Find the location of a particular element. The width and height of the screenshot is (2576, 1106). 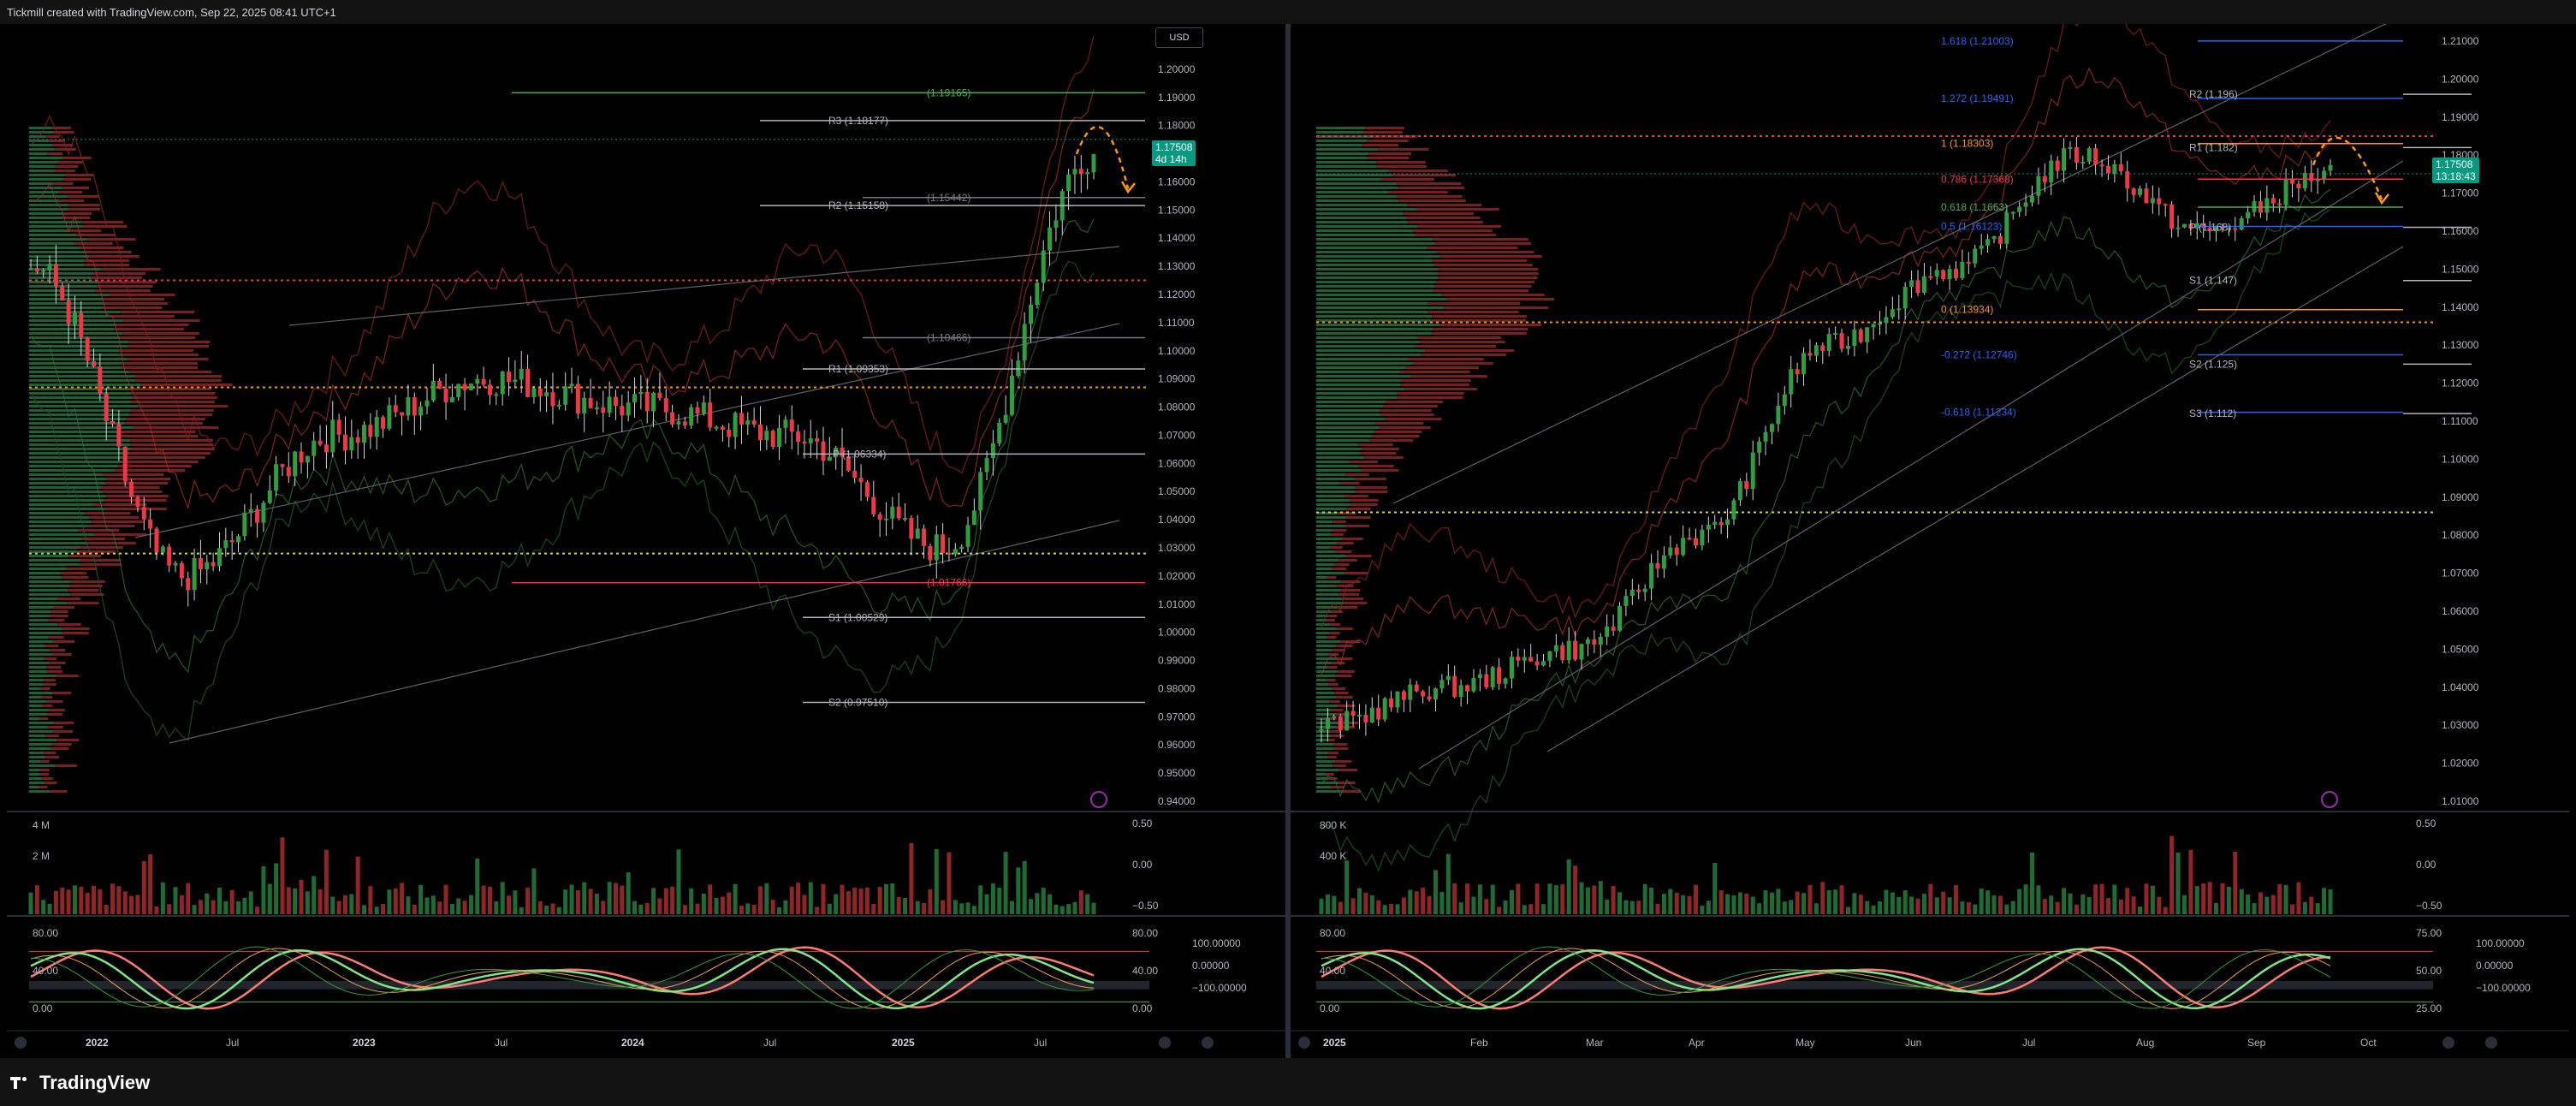

level-label: 0.618 (1.1663) is located at coordinates (1974, 207).